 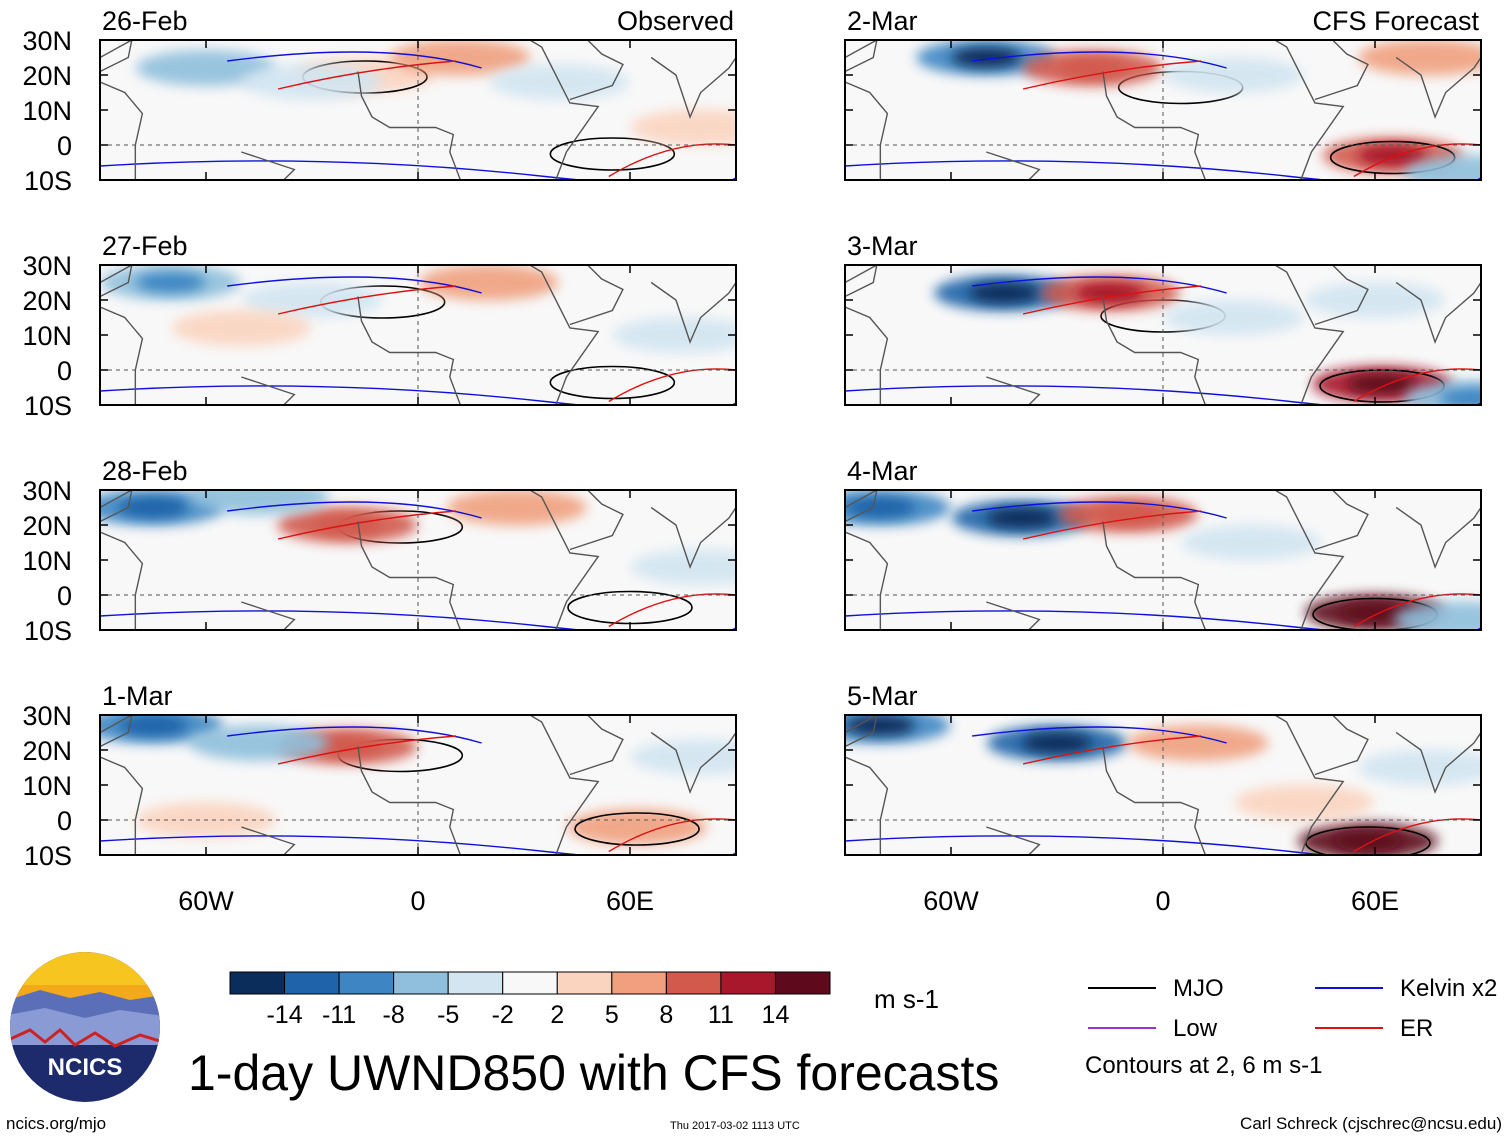 What do you see at coordinates (503, 1015) in the screenshot?
I see `colorbar-tick-label: -2` at bounding box center [503, 1015].